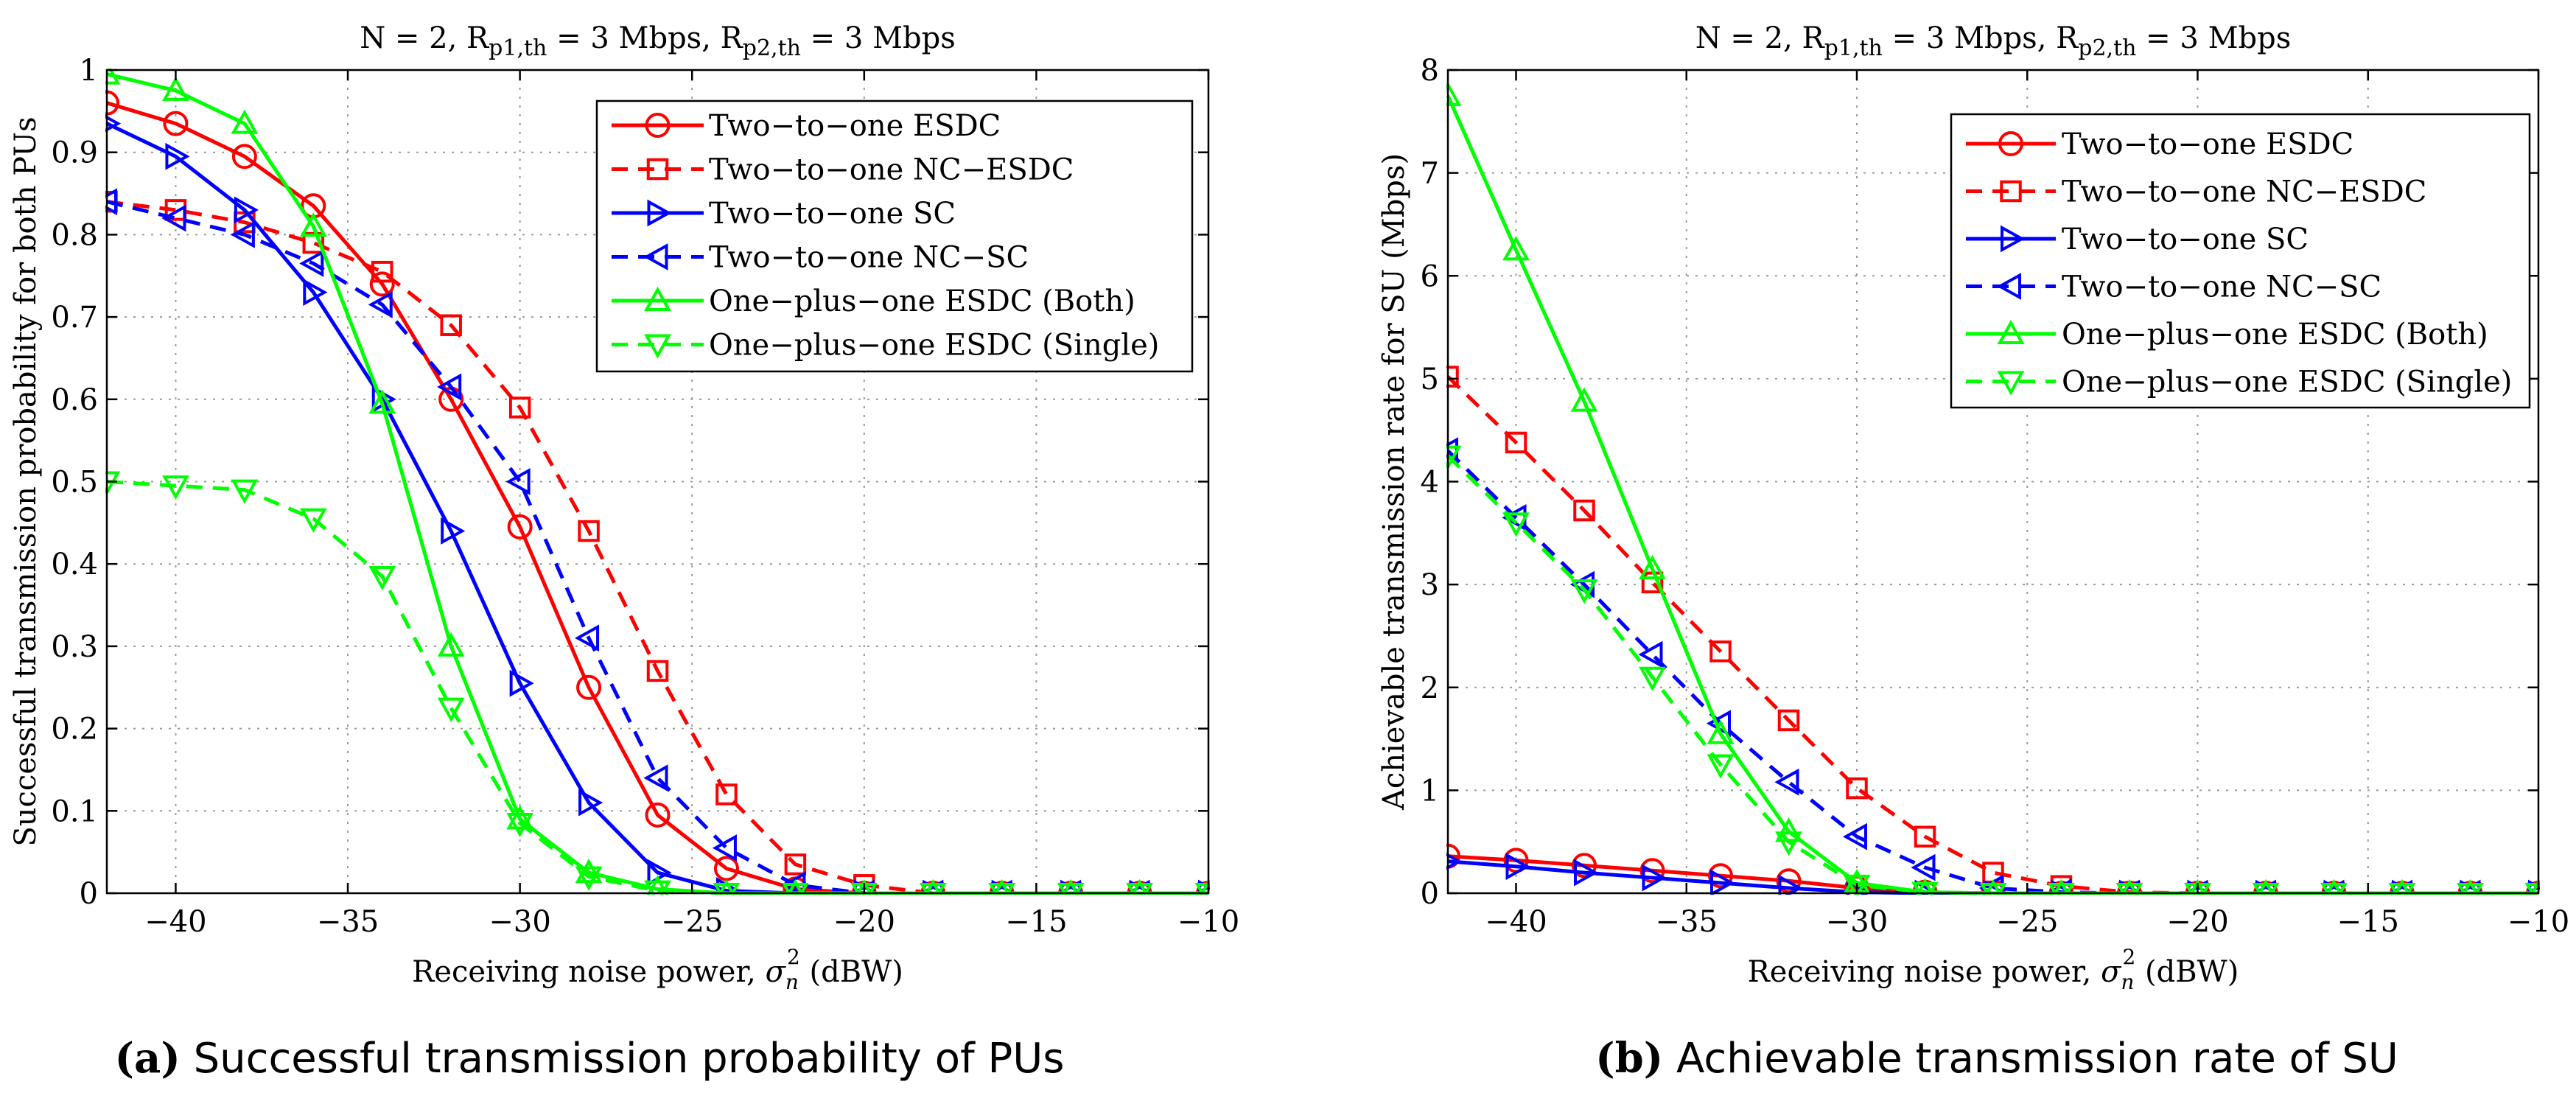 This screenshot has width=2576, height=1118. Describe the element at coordinates (2368, 922) in the screenshot. I see `x-tick-label: −15` at that location.